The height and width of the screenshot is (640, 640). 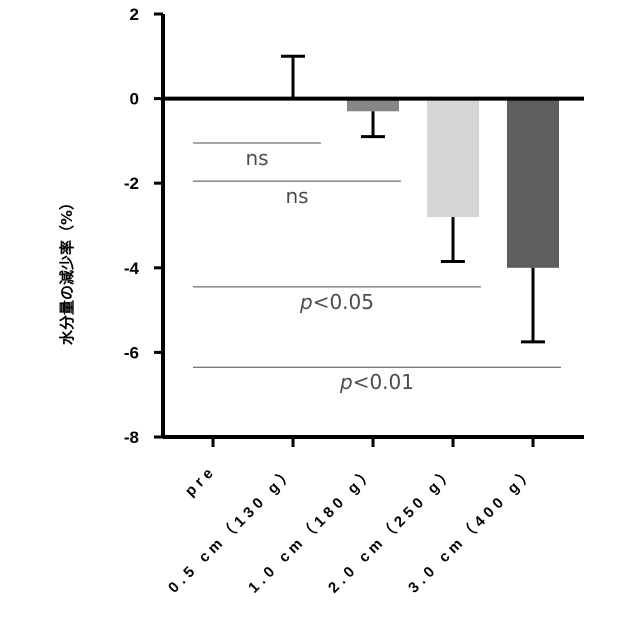 I want to click on x-tick-label: 1.0 cm（180 g）, so click(x=311, y=528).